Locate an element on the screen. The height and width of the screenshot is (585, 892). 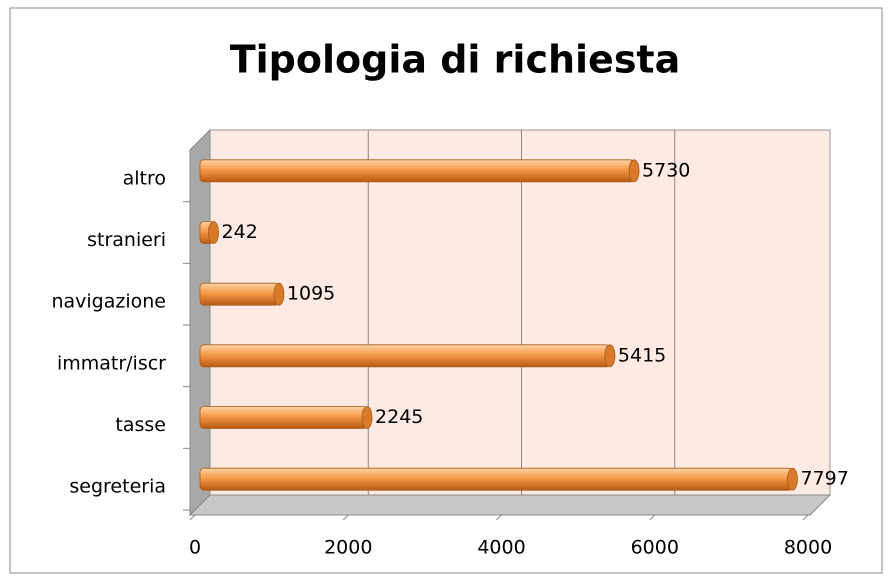
data-label: 5730 is located at coordinates (666, 170).